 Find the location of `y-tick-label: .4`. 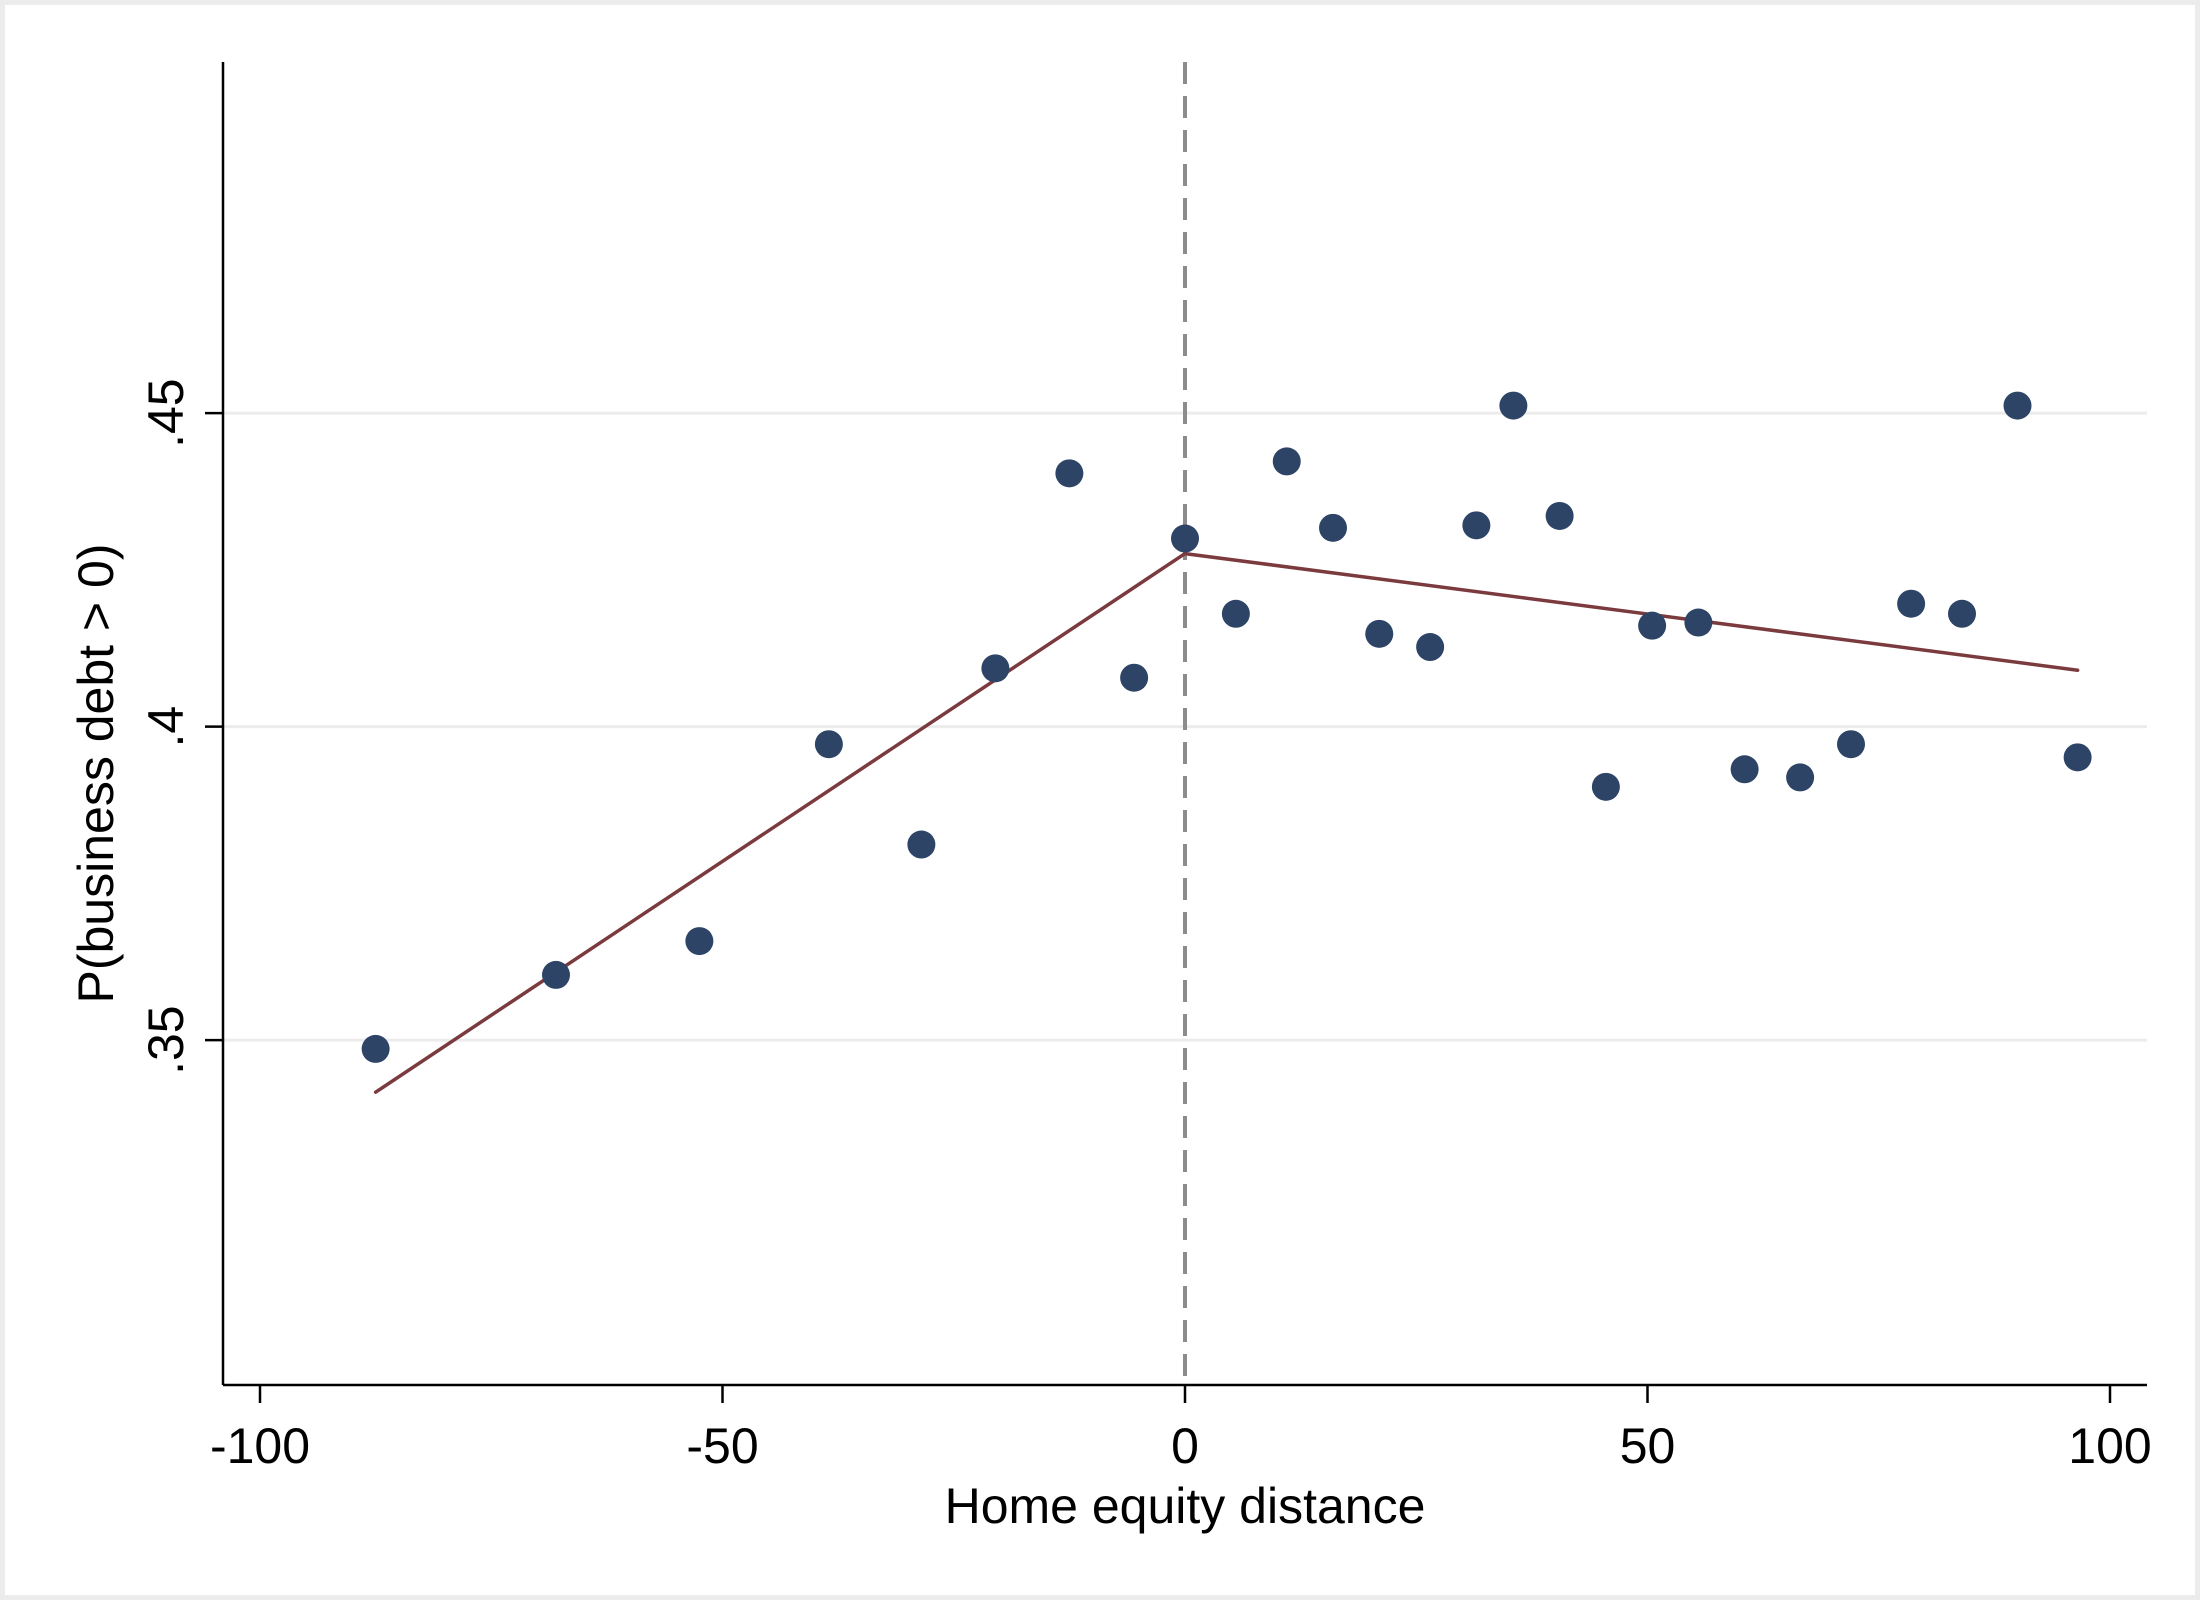

y-tick-label: .4 is located at coordinates (166, 727).